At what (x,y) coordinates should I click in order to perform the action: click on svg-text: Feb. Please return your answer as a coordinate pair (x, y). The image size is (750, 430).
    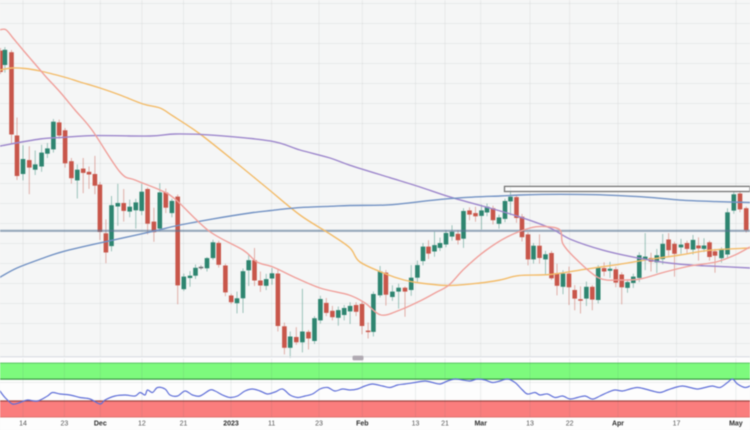
    Looking at the image, I should click on (362, 424).